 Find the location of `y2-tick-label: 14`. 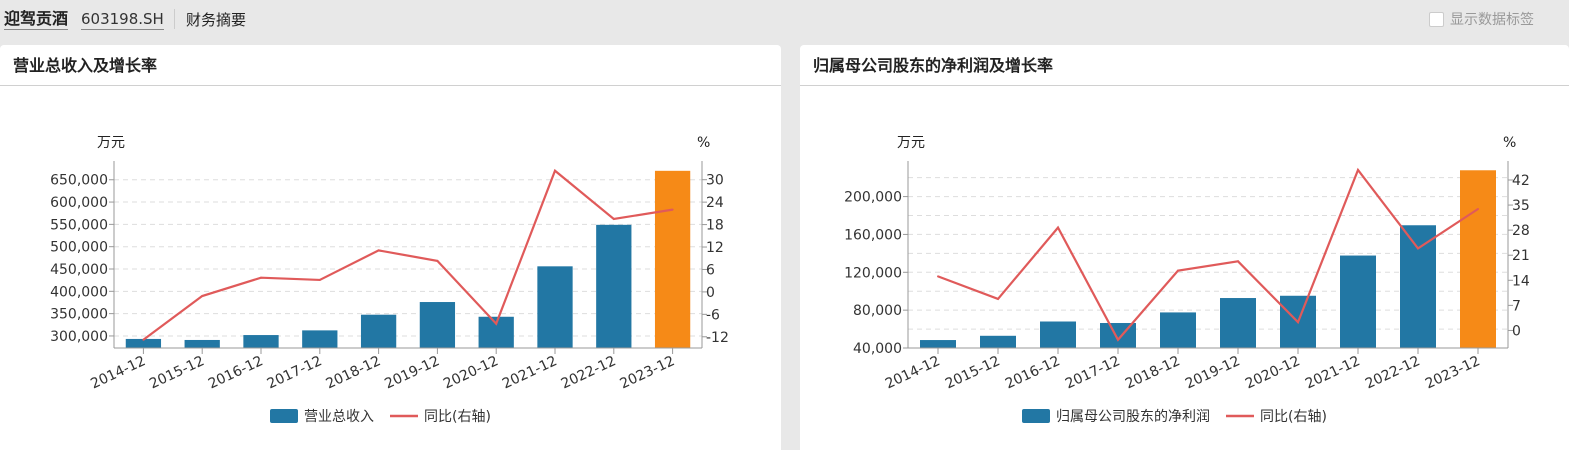

y2-tick-label: 14 is located at coordinates (1521, 281).